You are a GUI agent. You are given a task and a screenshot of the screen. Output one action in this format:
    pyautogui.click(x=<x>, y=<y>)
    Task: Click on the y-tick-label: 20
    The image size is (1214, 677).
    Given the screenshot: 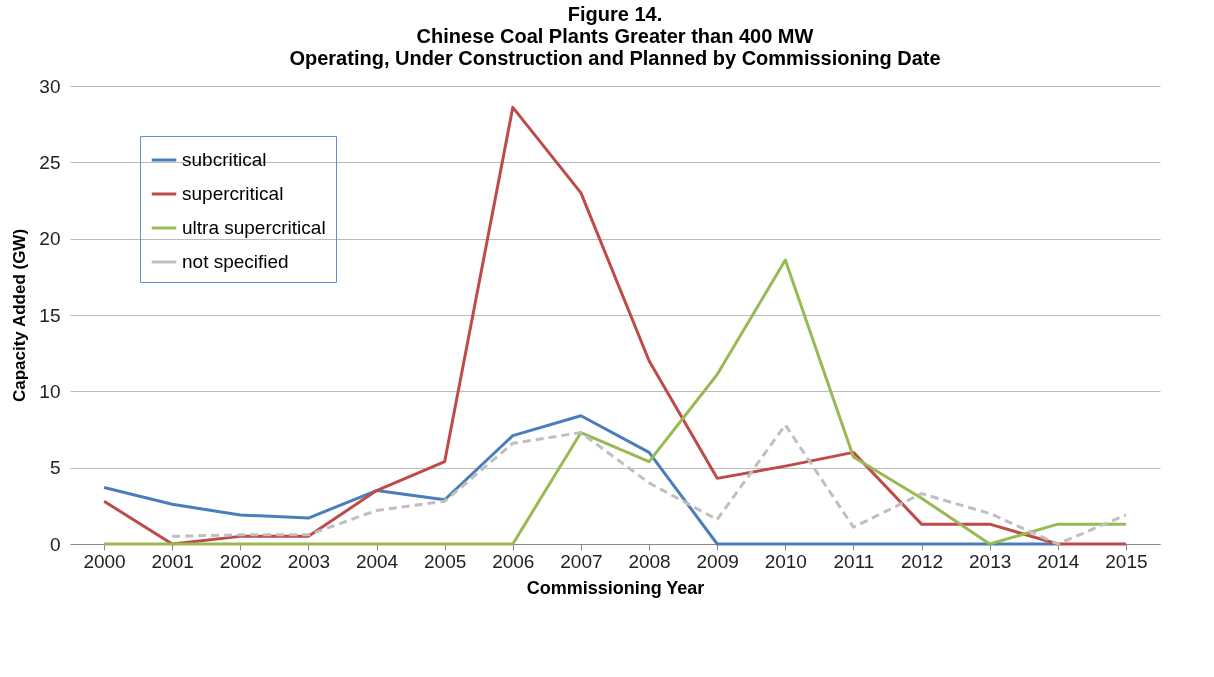 What is the action you would take?
    pyautogui.click(x=50, y=239)
    